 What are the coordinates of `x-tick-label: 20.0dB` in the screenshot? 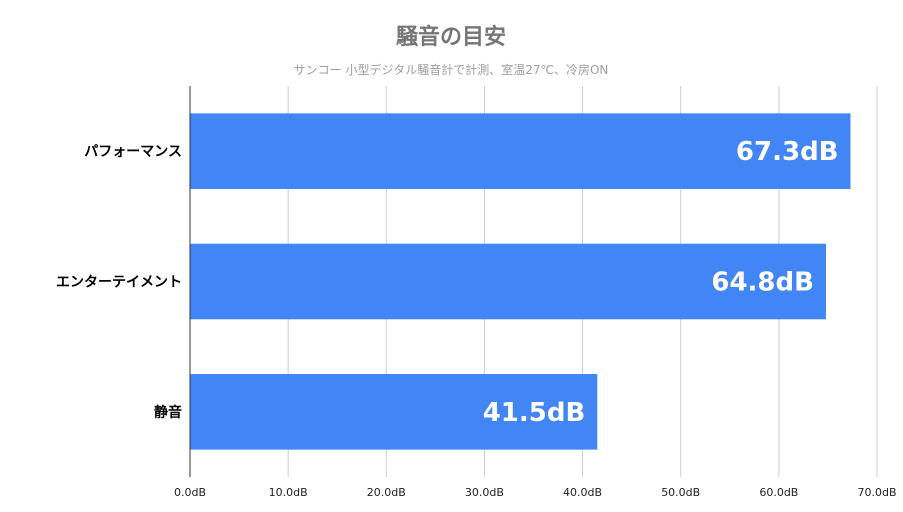 It's located at (386, 492).